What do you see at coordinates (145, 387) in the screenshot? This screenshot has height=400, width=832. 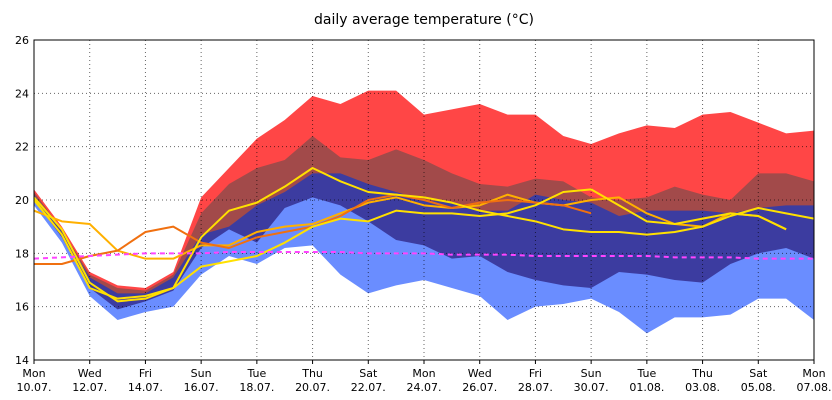 I see `x-tick-date: 14.07.` at bounding box center [145, 387].